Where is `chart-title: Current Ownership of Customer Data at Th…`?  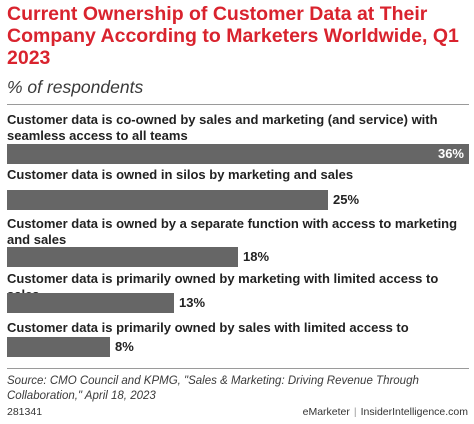
chart-title: Current Ownership of Customer Data at Th… is located at coordinates (233, 36).